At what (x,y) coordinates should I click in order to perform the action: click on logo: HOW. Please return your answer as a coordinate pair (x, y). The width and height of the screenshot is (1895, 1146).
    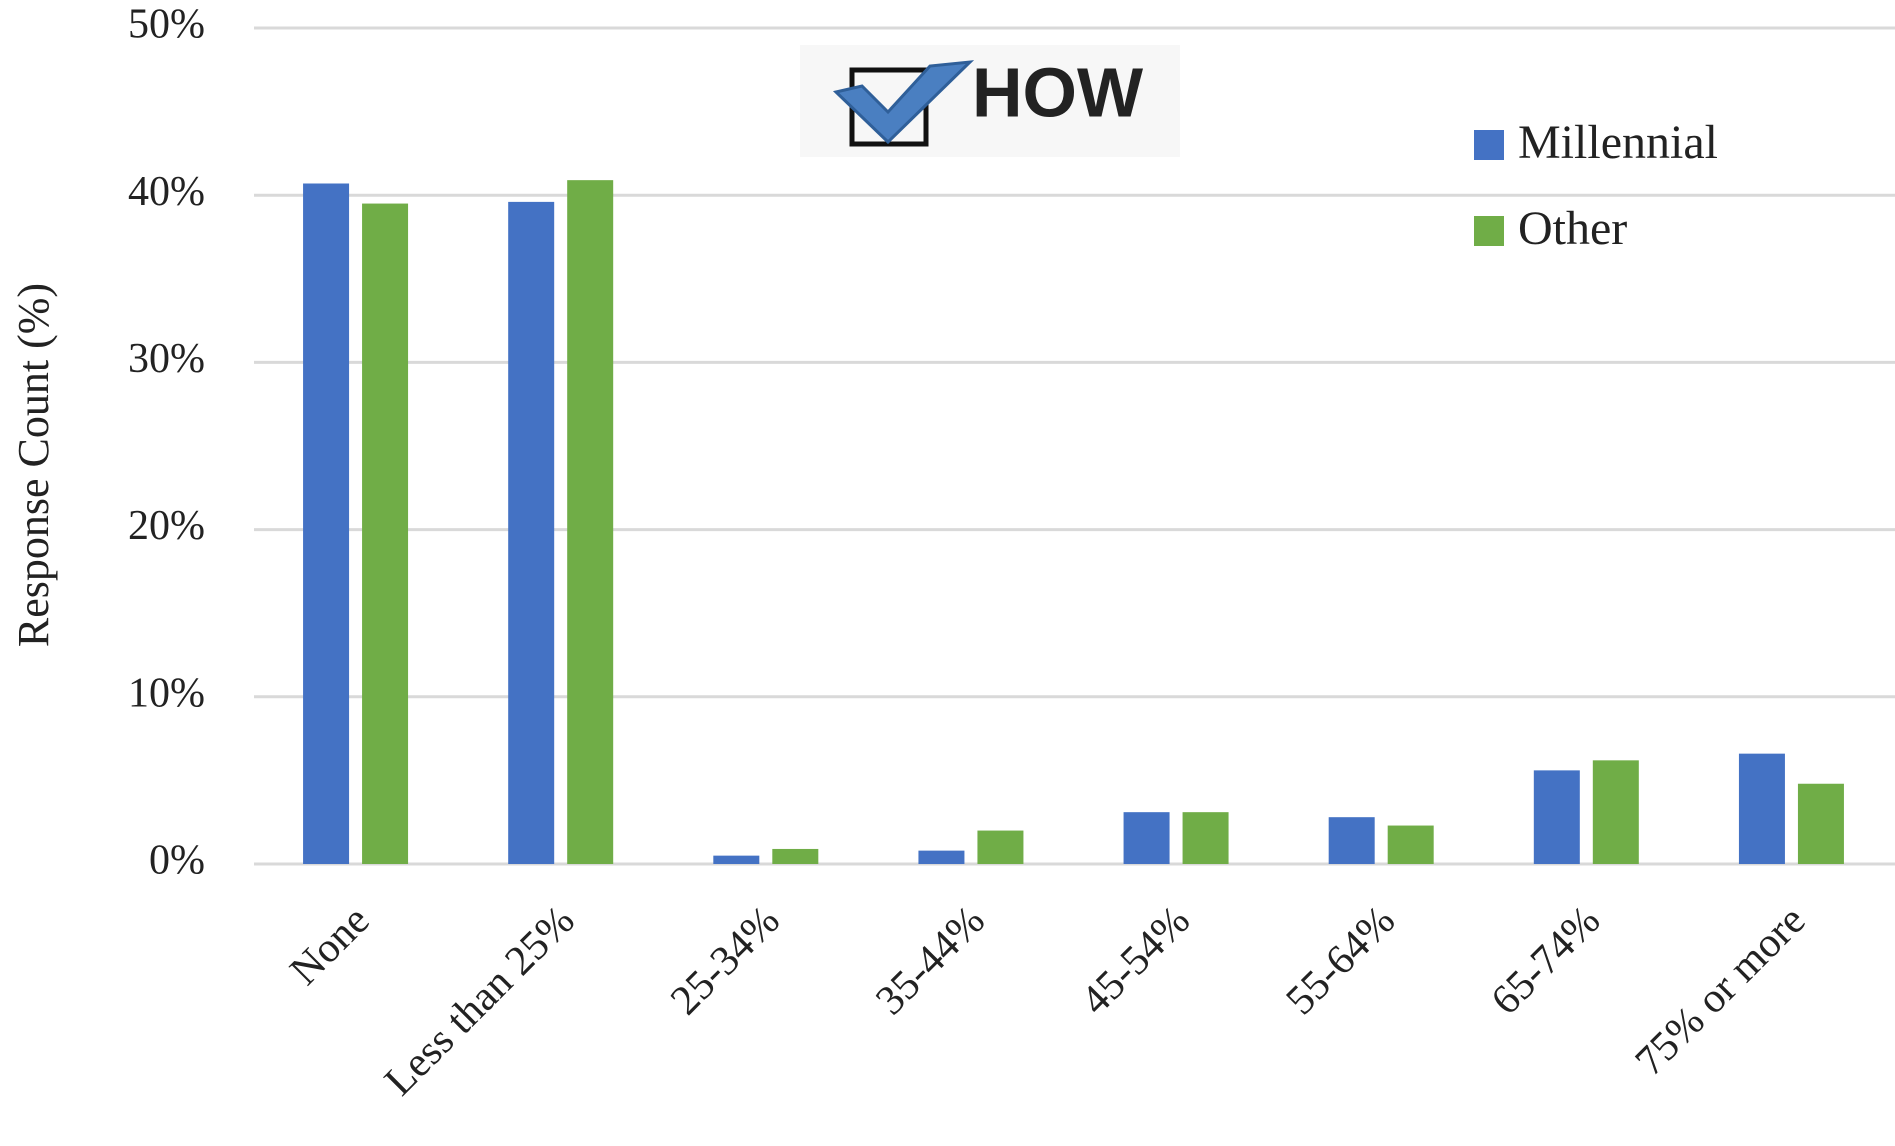
    Looking at the image, I should click on (990, 101).